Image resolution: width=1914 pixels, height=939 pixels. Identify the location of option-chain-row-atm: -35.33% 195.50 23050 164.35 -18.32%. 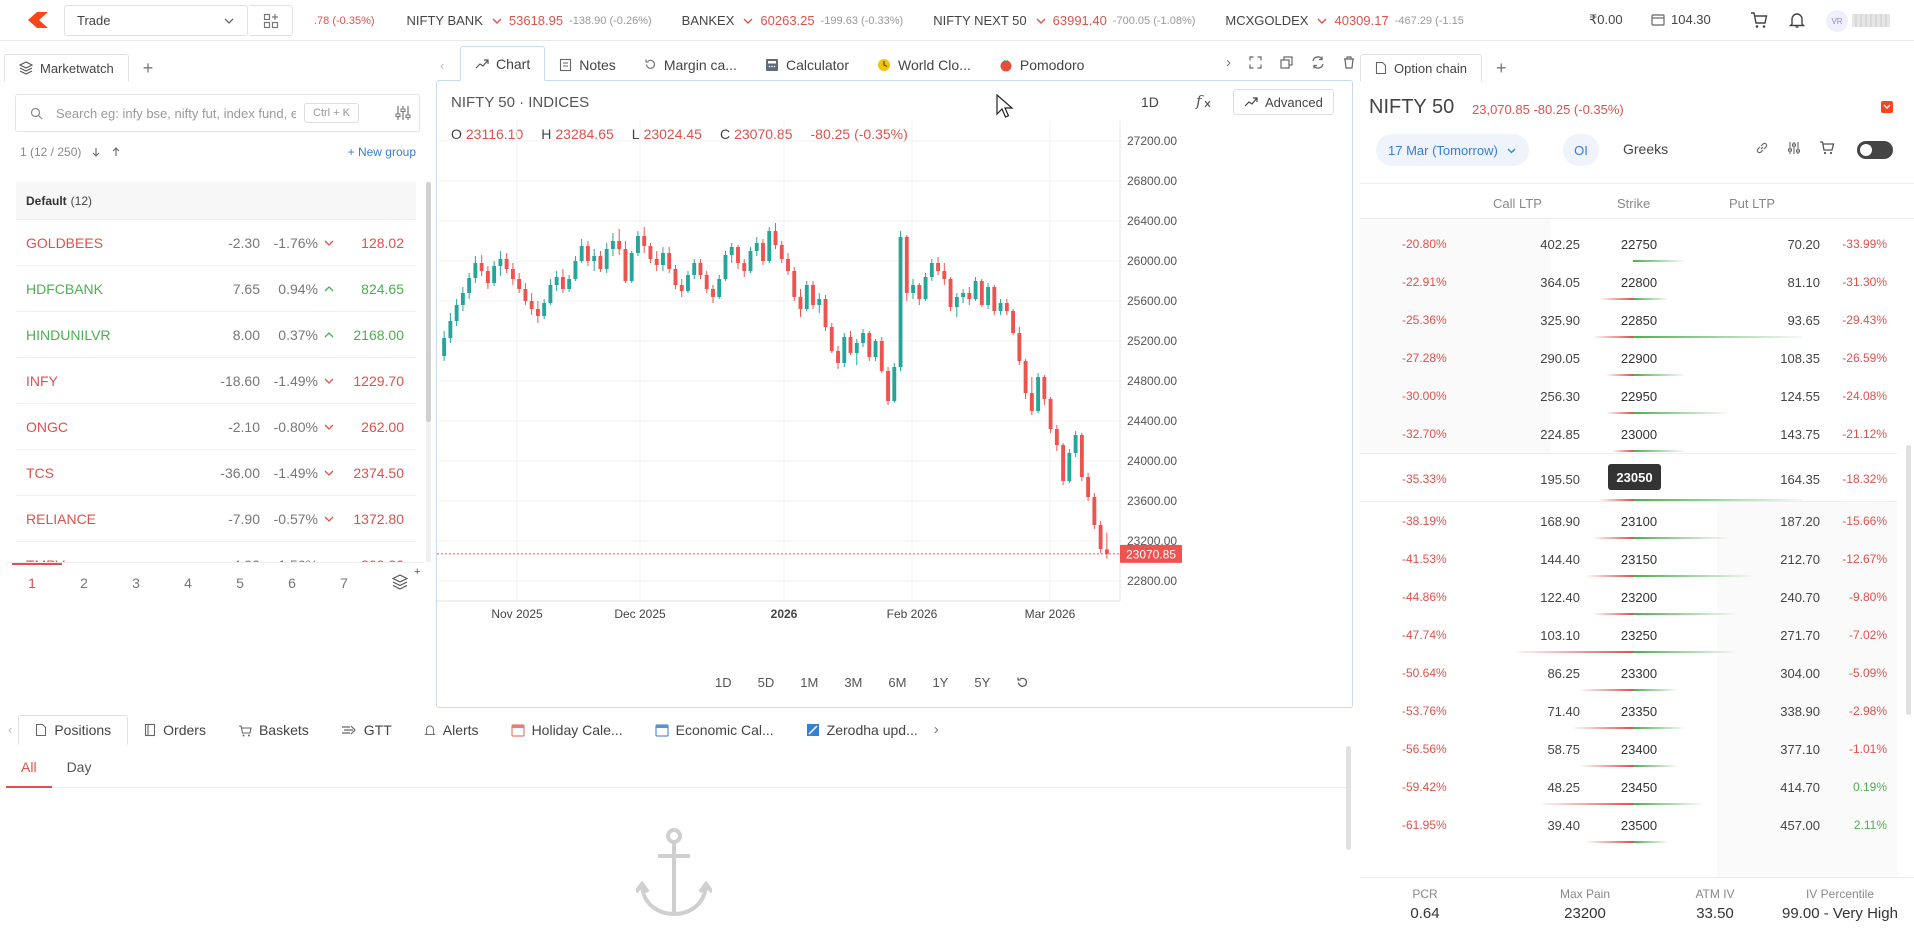
(1628, 477).